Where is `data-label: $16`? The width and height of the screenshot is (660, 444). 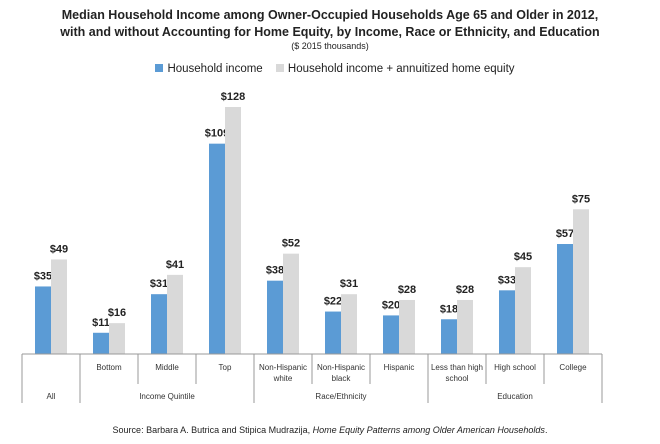 data-label: $16 is located at coordinates (117, 313).